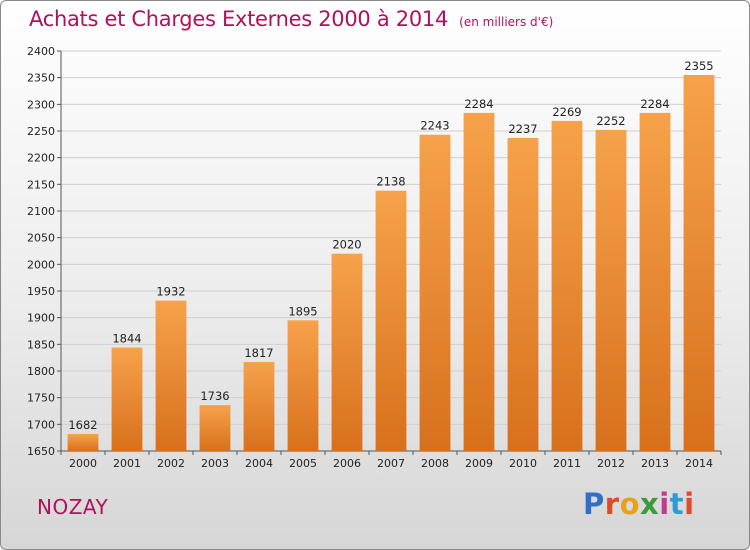 This screenshot has height=550, width=750. Describe the element at coordinates (390, 182) in the screenshot. I see `data-label-2007: 2138` at that location.